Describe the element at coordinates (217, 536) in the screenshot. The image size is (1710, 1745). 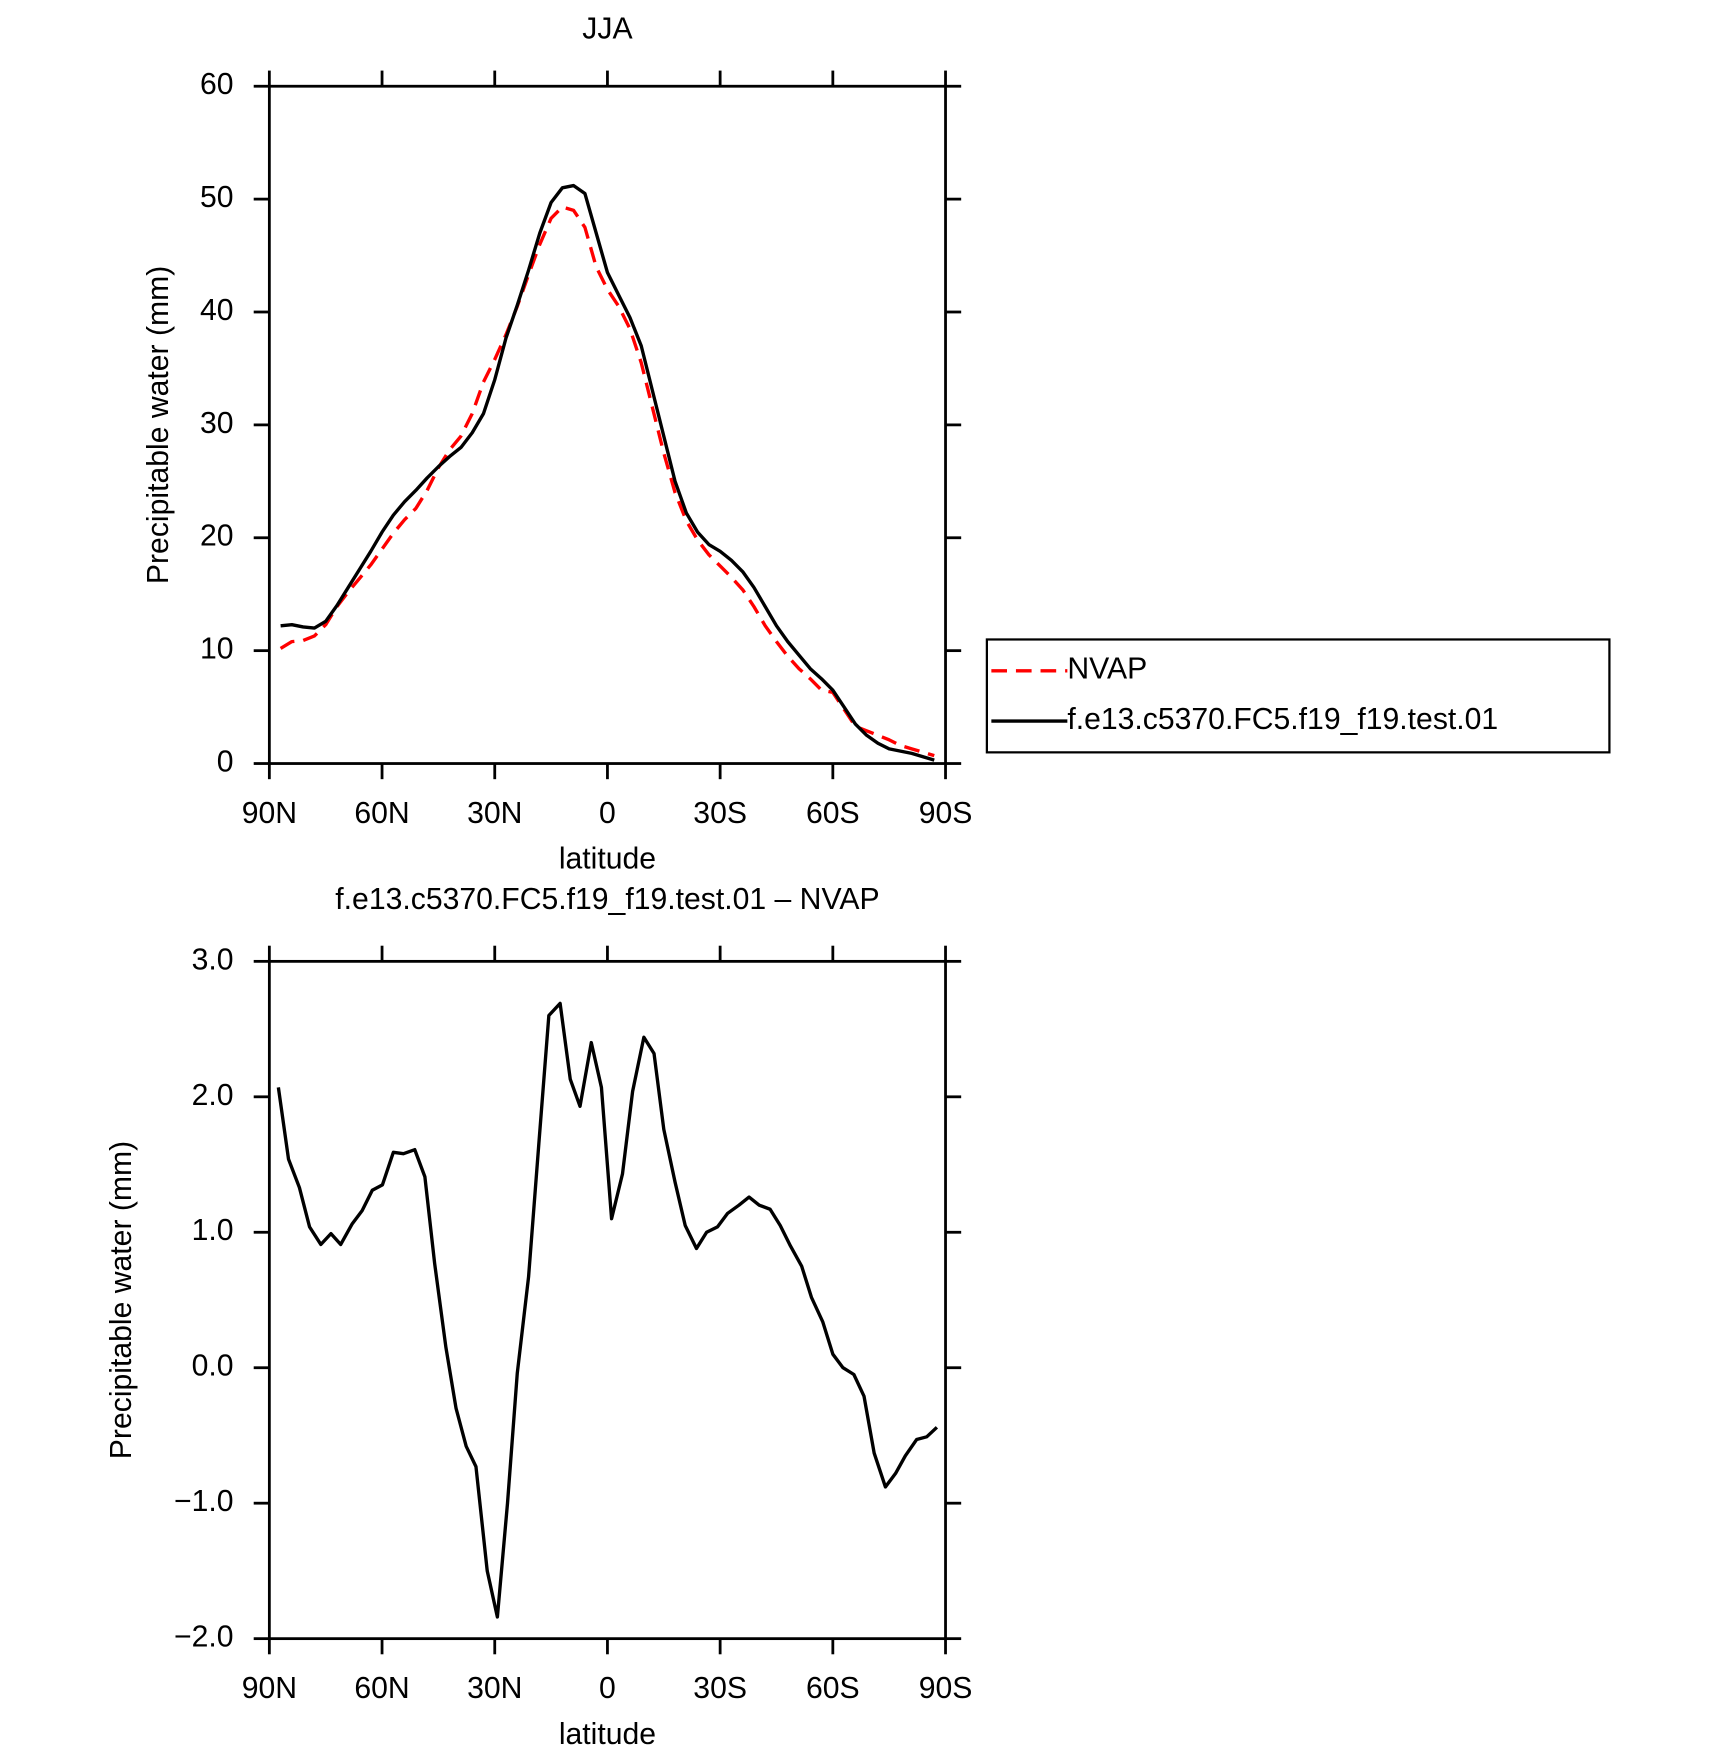
I see `y-tick-label: 20` at that location.